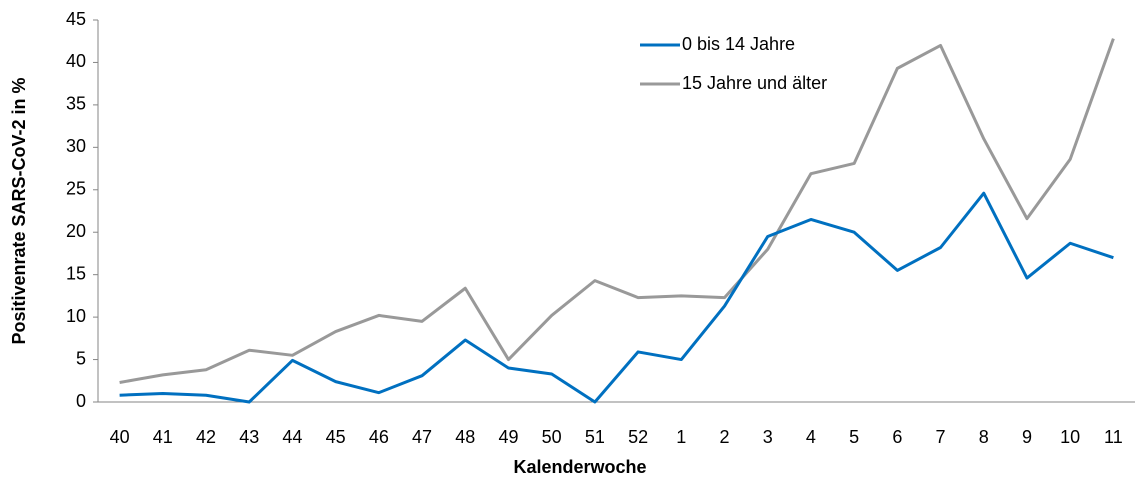 Image resolution: width=1137 pixels, height=483 pixels. Describe the element at coordinates (1113, 437) in the screenshot. I see `x-tick-label: 11` at that location.